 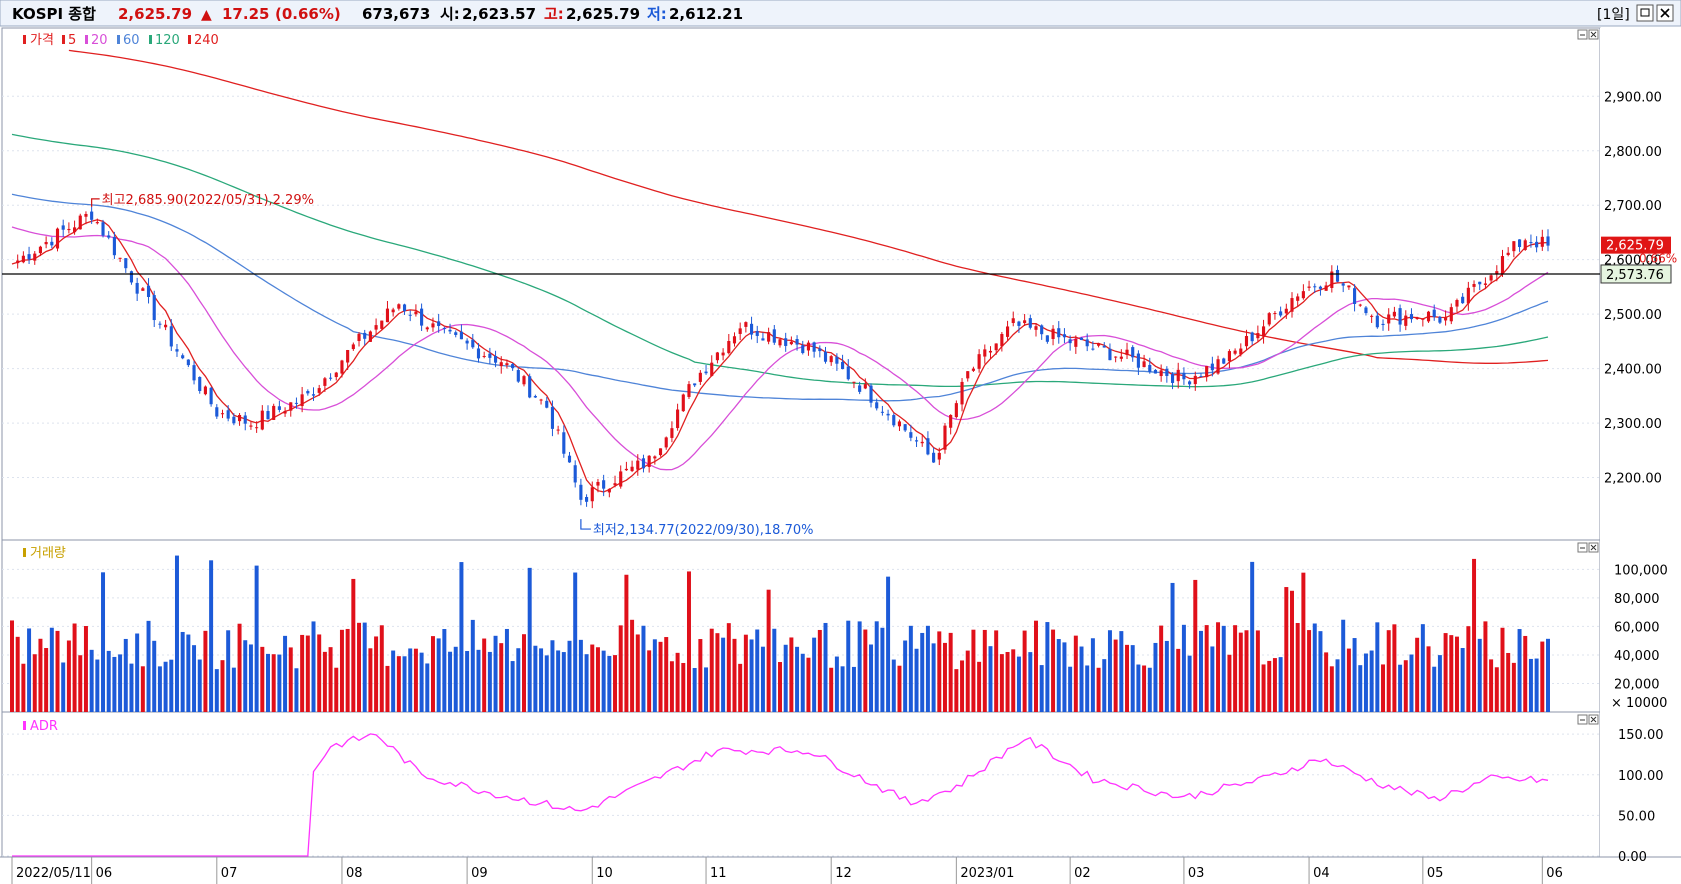 I want to click on maximize-button, so click(x=1645, y=13).